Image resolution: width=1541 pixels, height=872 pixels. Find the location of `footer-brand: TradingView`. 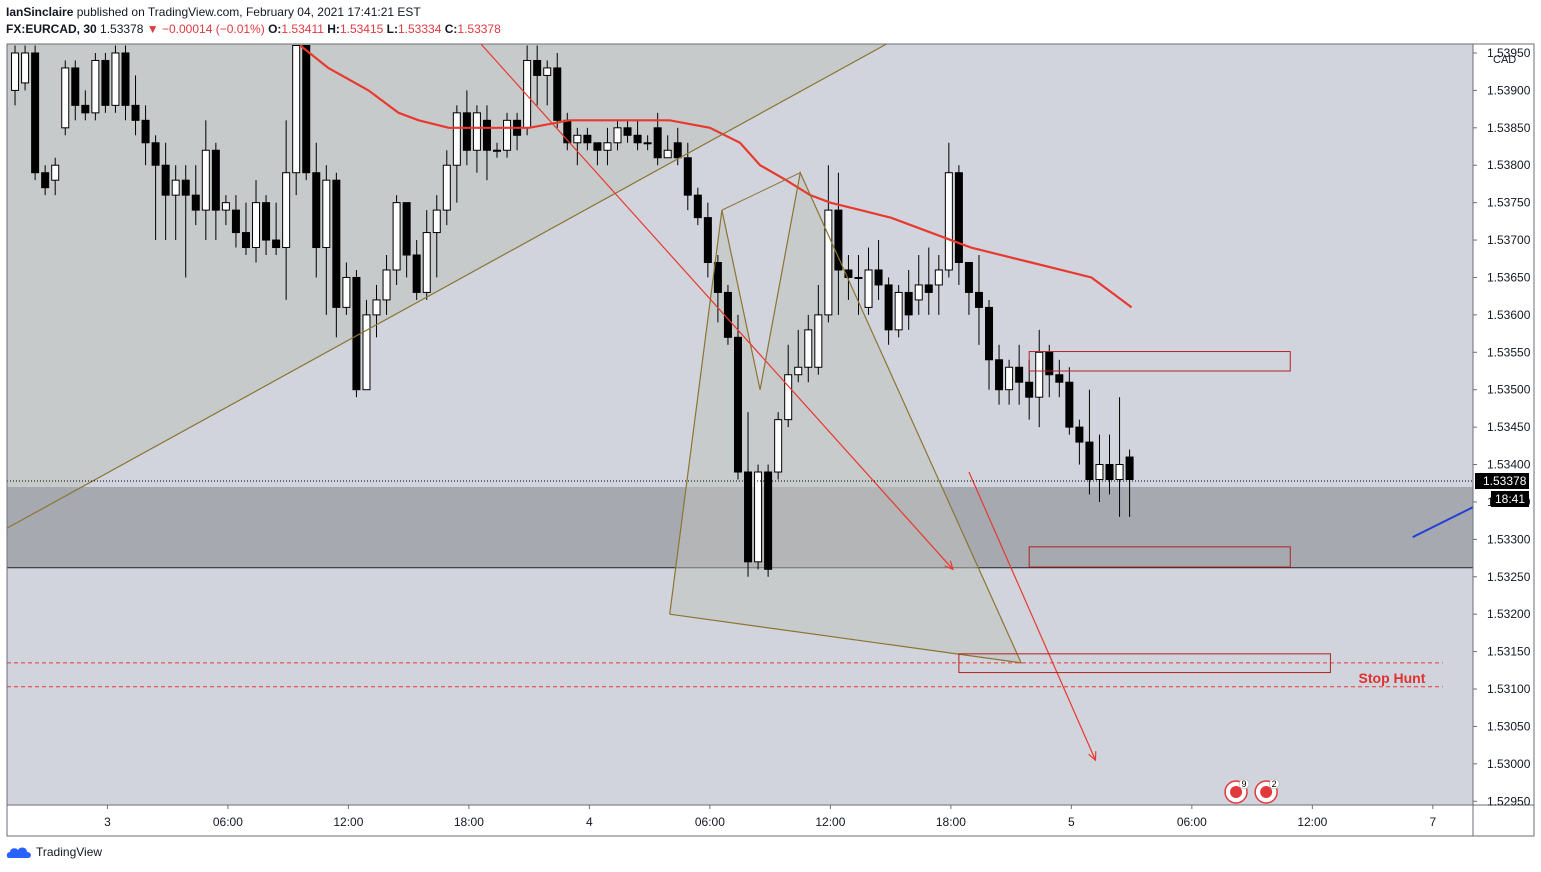

footer-brand: TradingView is located at coordinates (54, 852).